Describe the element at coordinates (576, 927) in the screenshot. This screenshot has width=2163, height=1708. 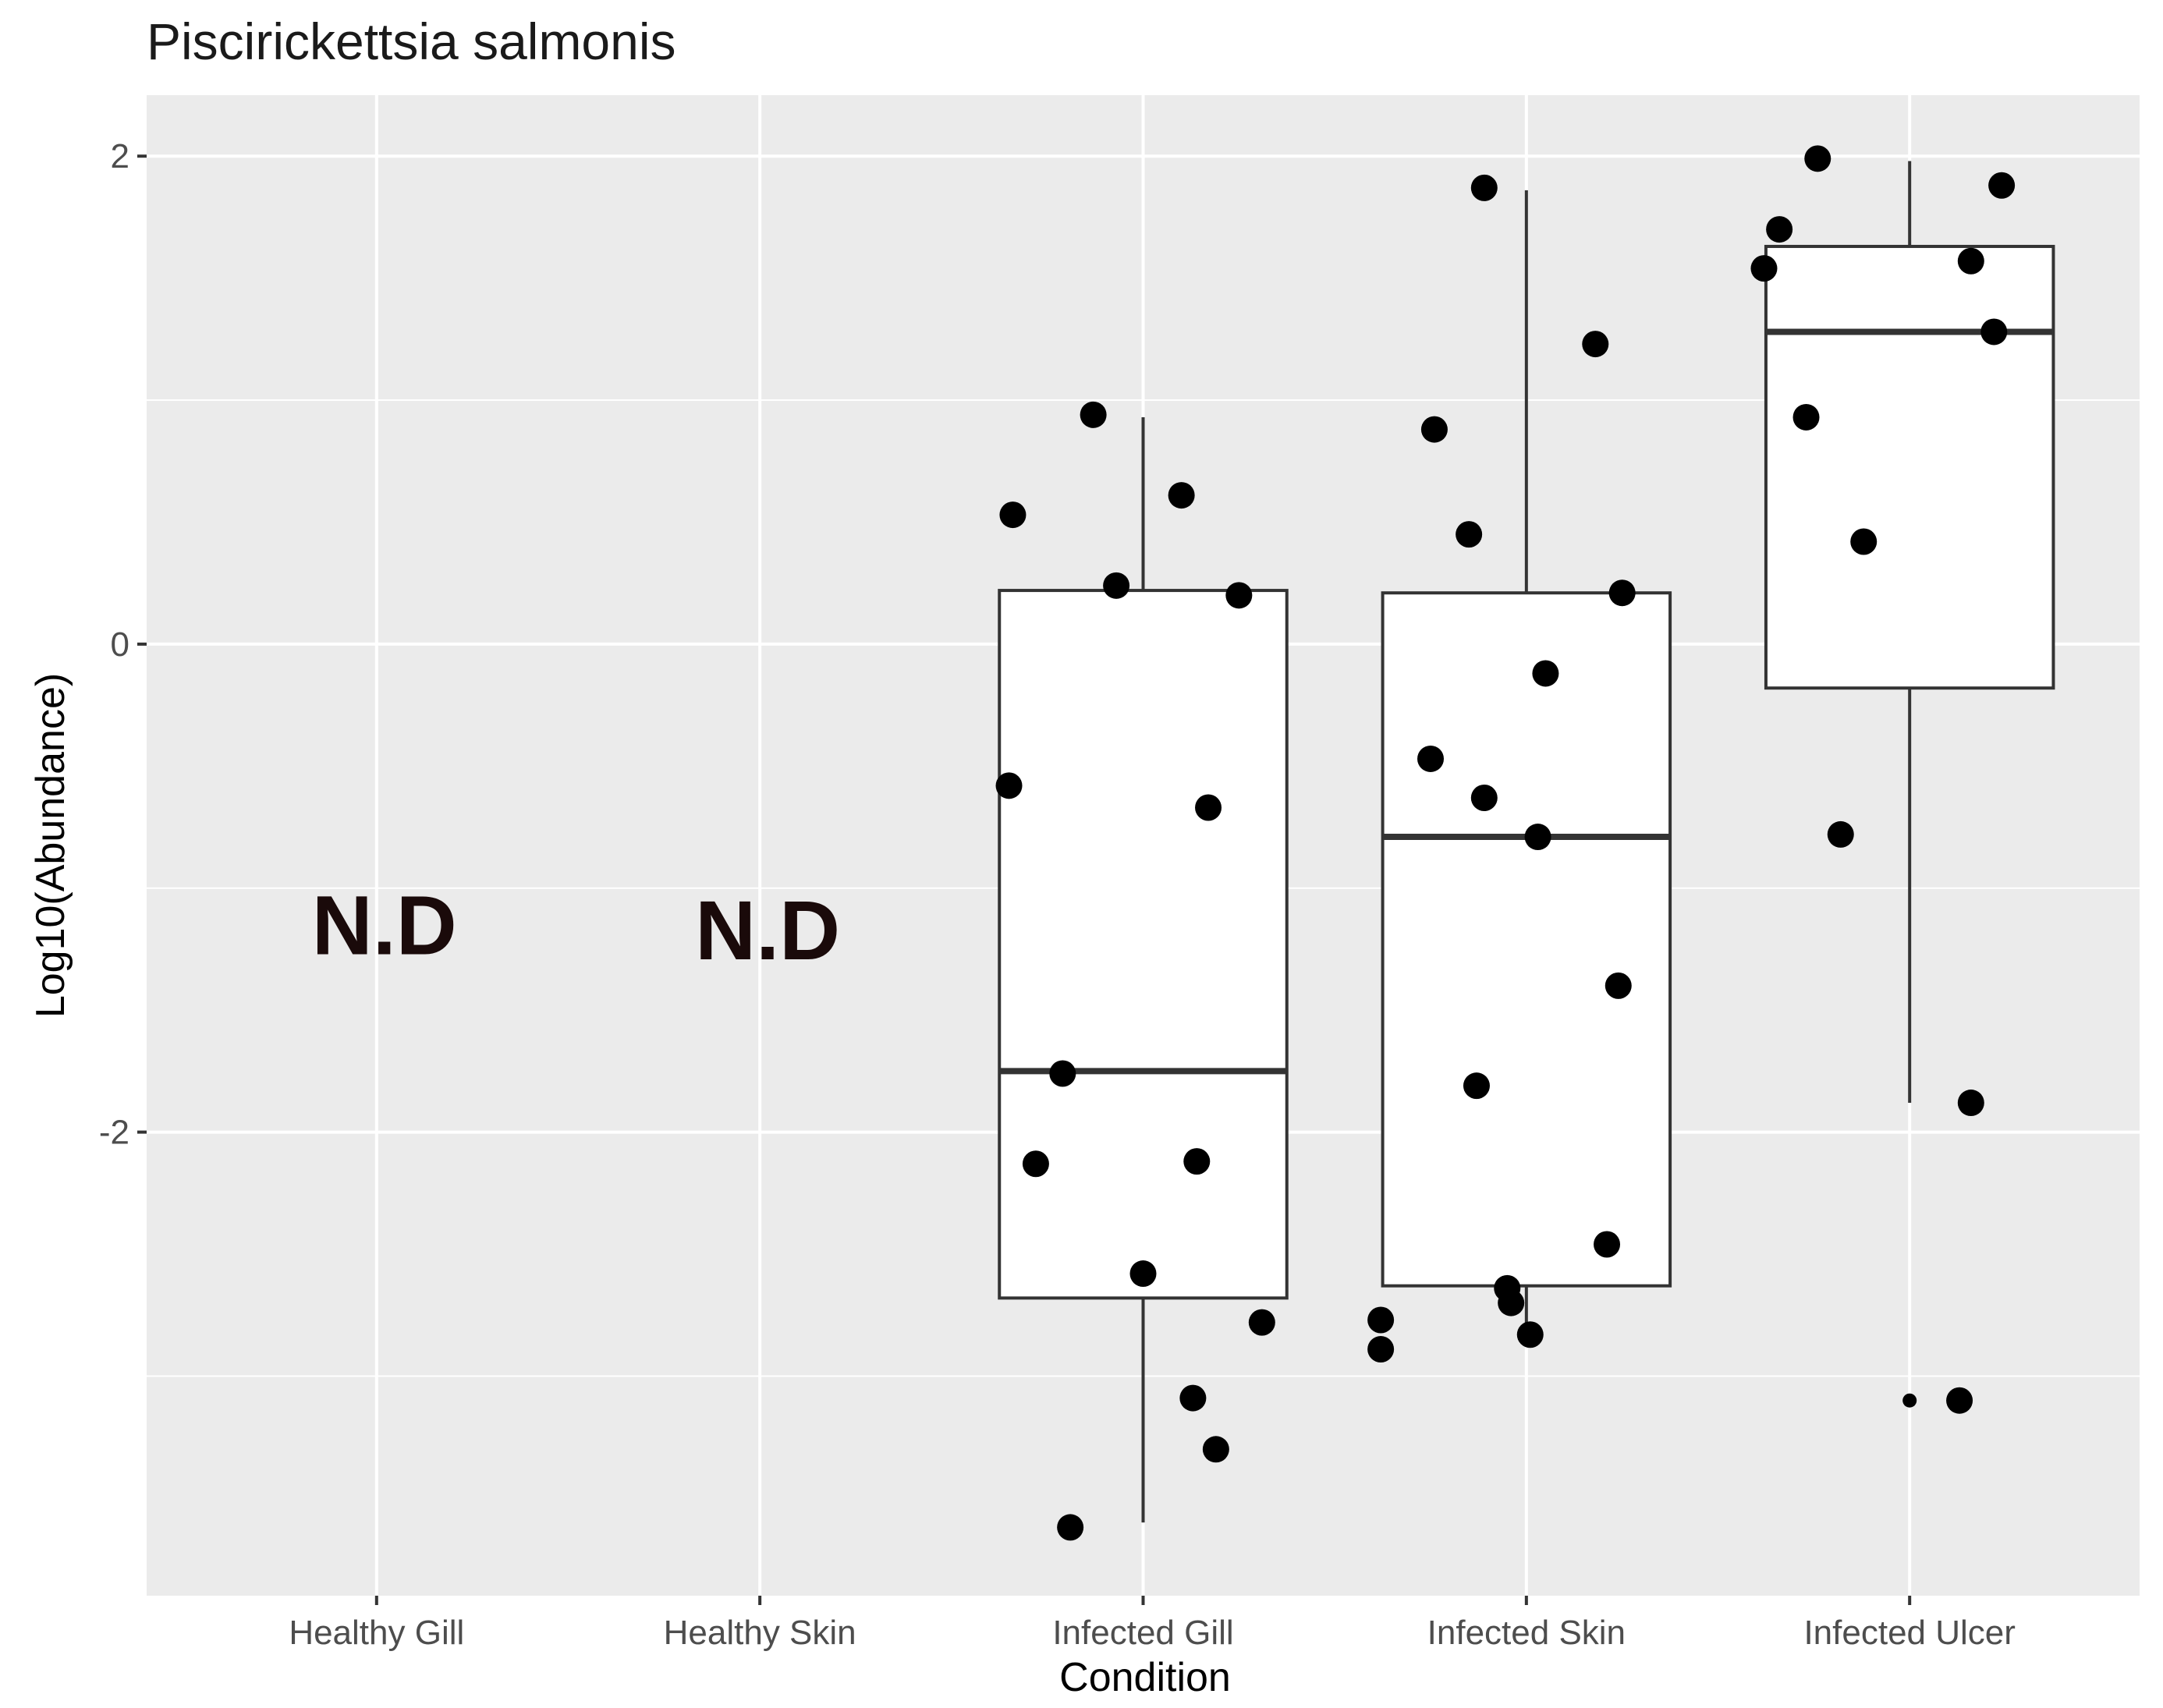
I see `nd-annotations: N.D N.D` at that location.